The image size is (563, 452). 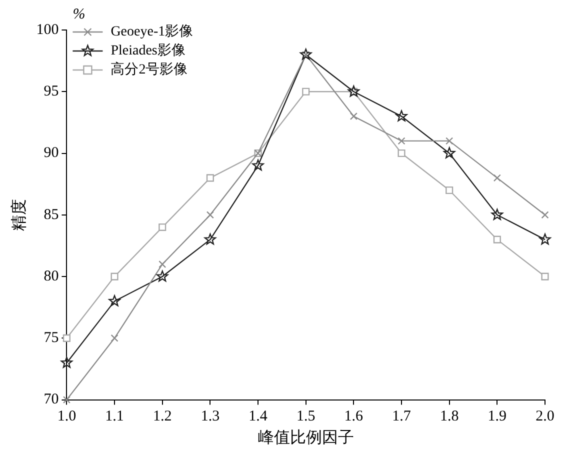 What do you see at coordinates (47, 30) in the screenshot?
I see `y-tick-label: 100` at bounding box center [47, 30].